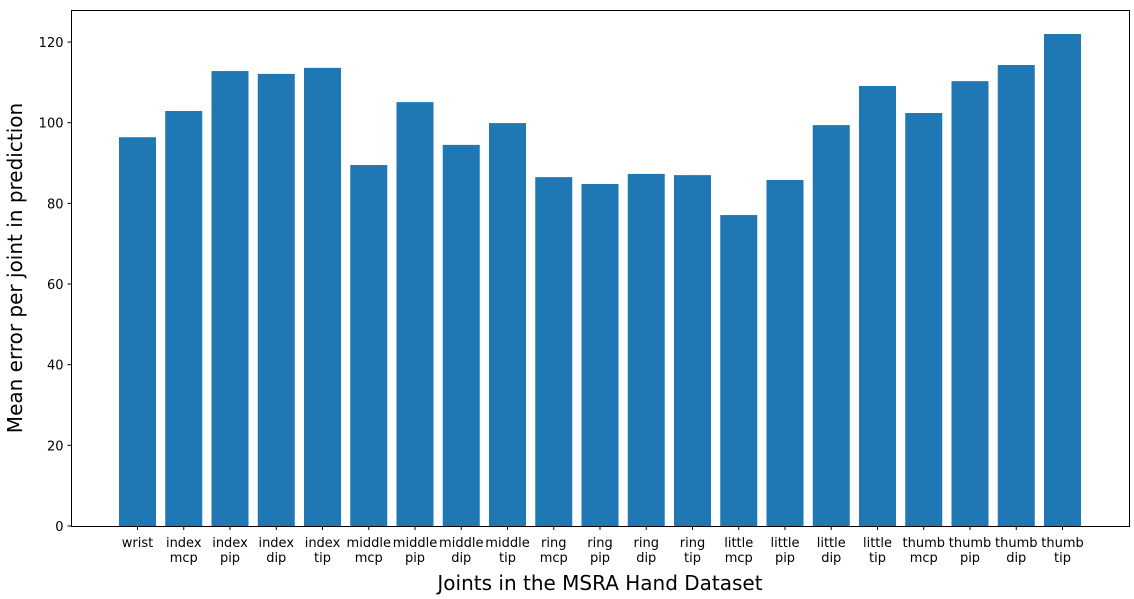  What do you see at coordinates (137, 331) in the screenshot?
I see `bar-wrist` at bounding box center [137, 331].